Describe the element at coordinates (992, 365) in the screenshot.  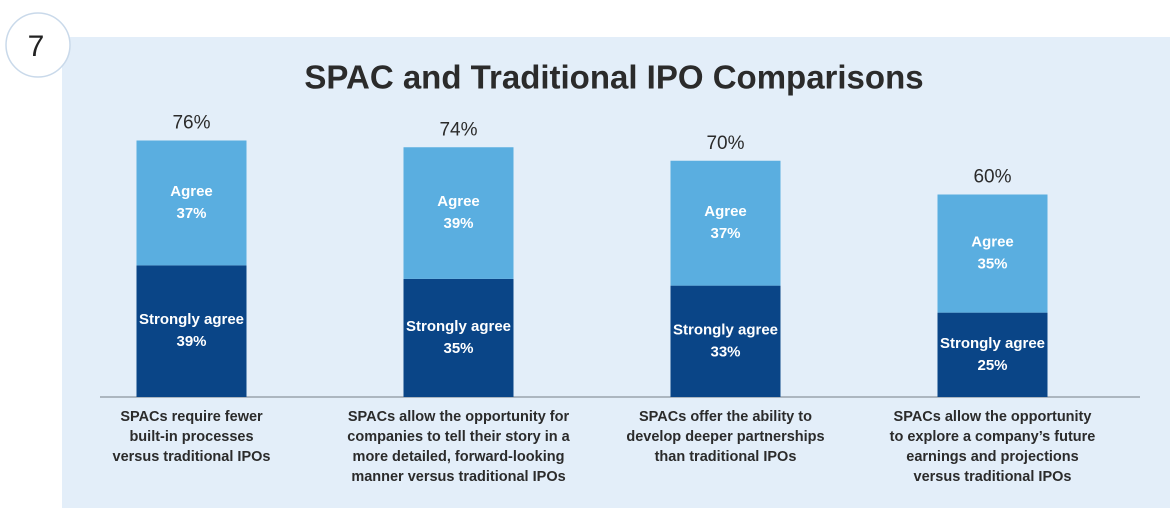
I see `segment-value: 25%` at that location.